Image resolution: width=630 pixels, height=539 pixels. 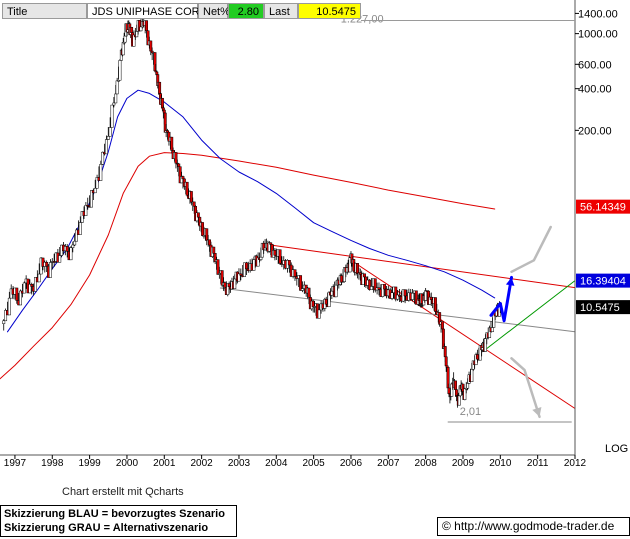 I want to click on net-label-cell: Net%, so click(x=214, y=11).